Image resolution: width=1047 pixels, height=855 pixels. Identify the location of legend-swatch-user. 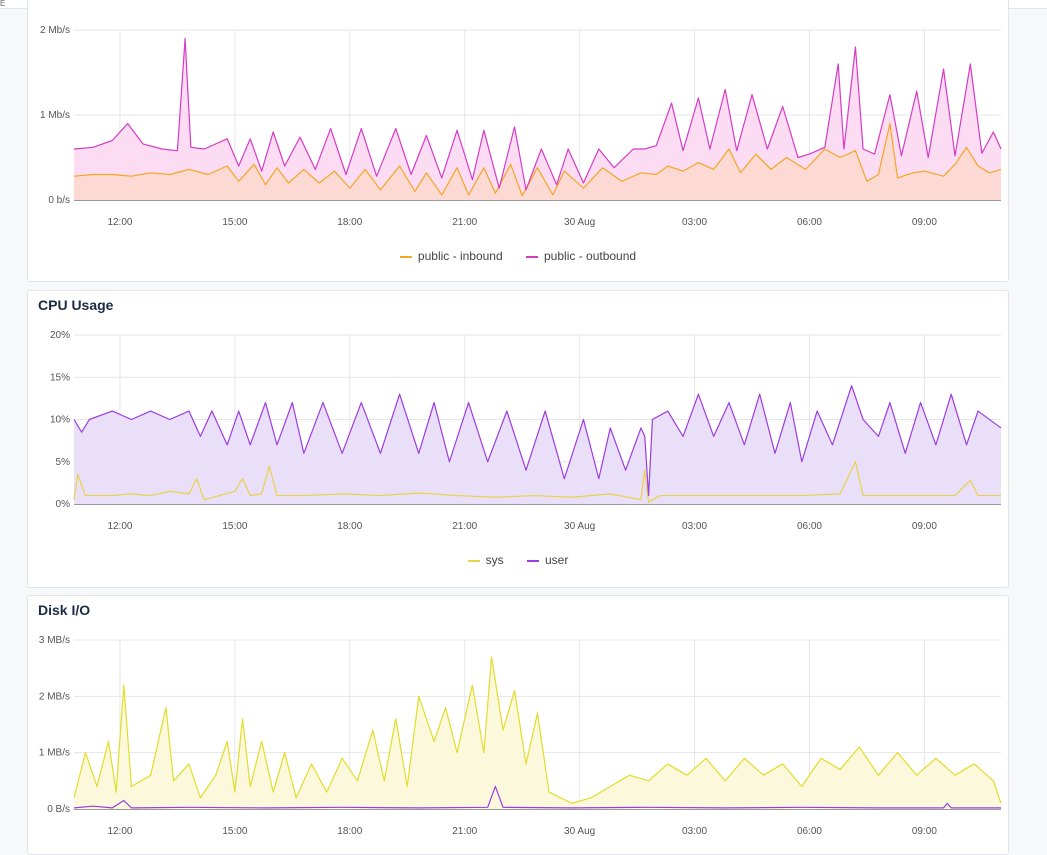
(533, 560).